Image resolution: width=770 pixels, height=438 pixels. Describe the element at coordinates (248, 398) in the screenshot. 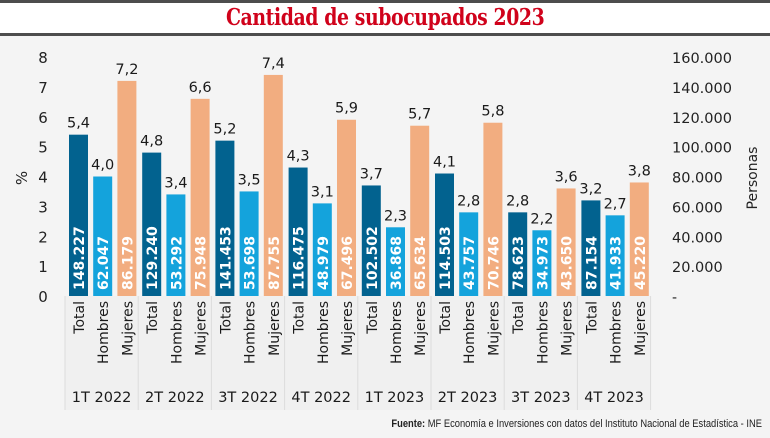

I see `category-label: 3T 2022` at that location.